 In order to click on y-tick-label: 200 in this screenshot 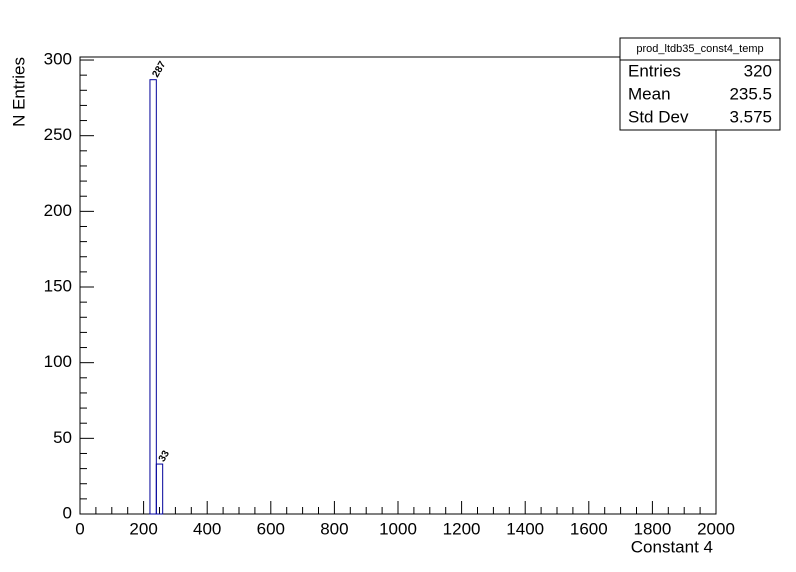, I will do `click(58, 210)`.